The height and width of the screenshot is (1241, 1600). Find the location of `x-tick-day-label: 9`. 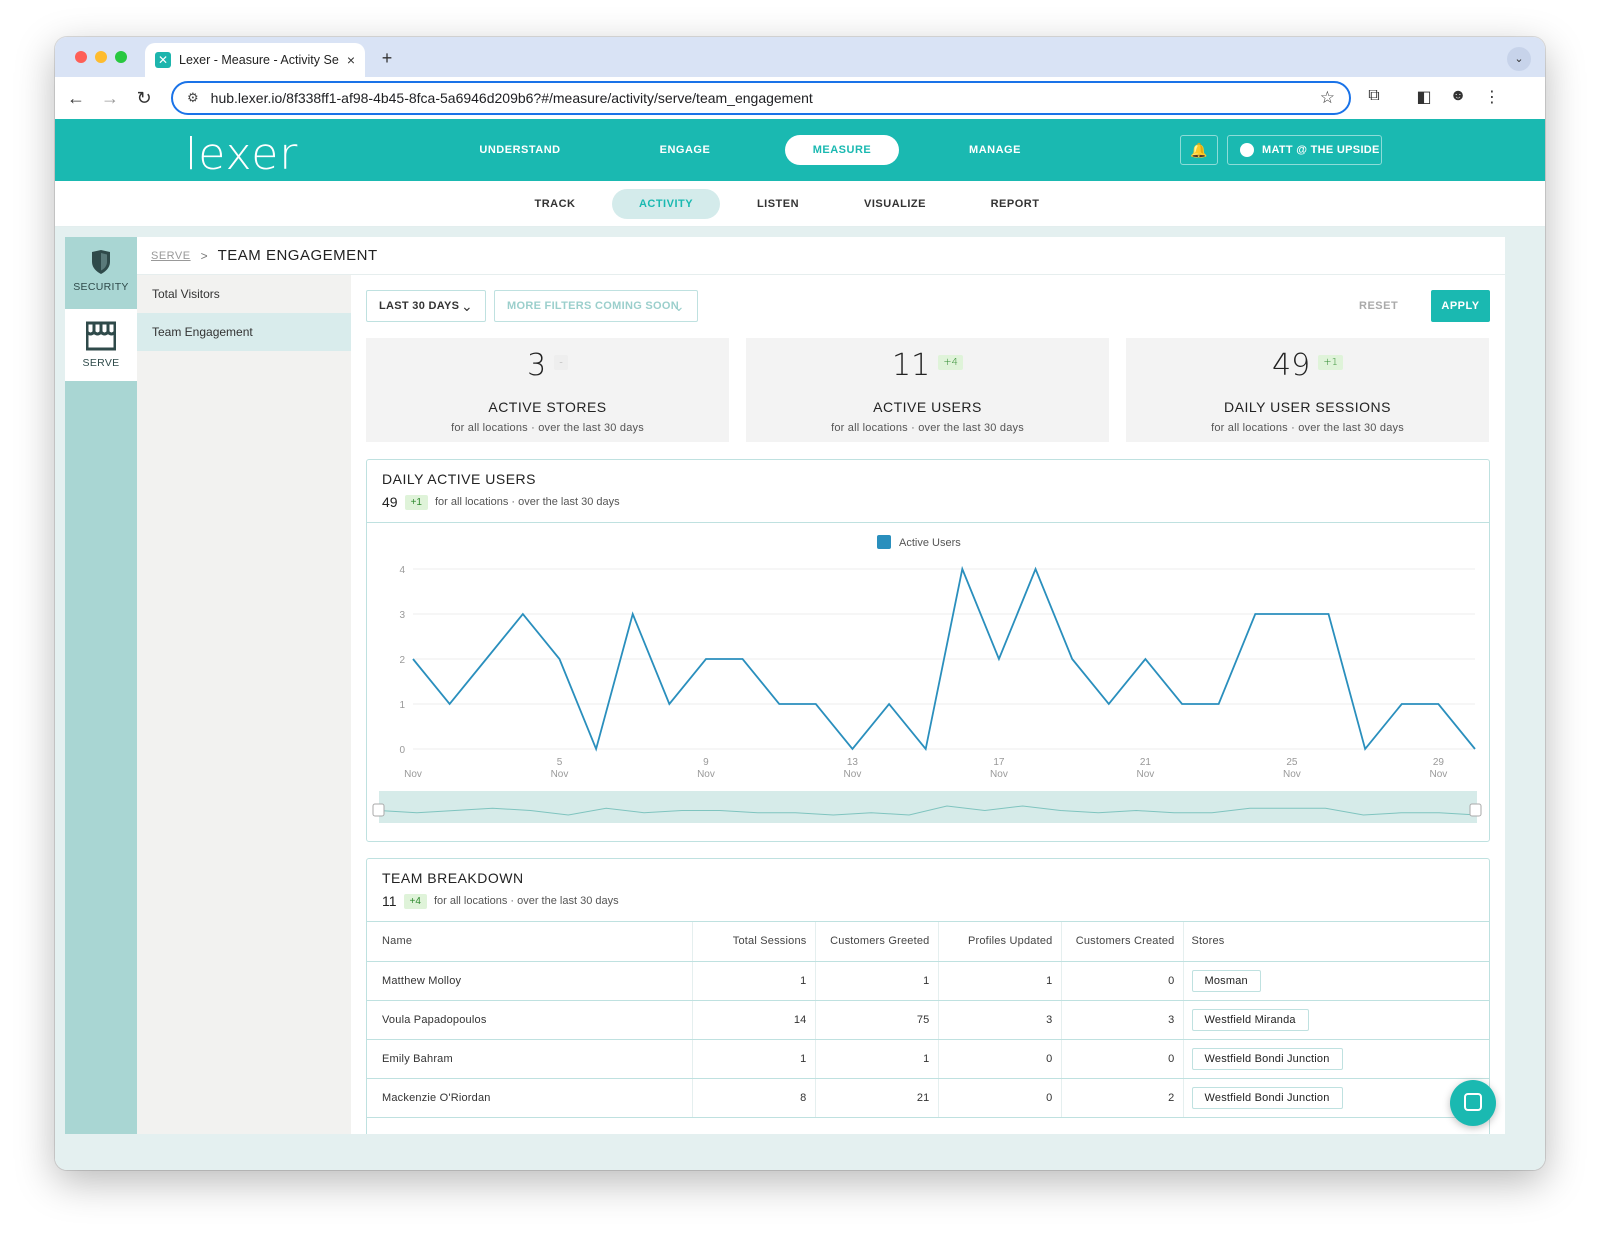

x-tick-day-label: 9 is located at coordinates (706, 762).